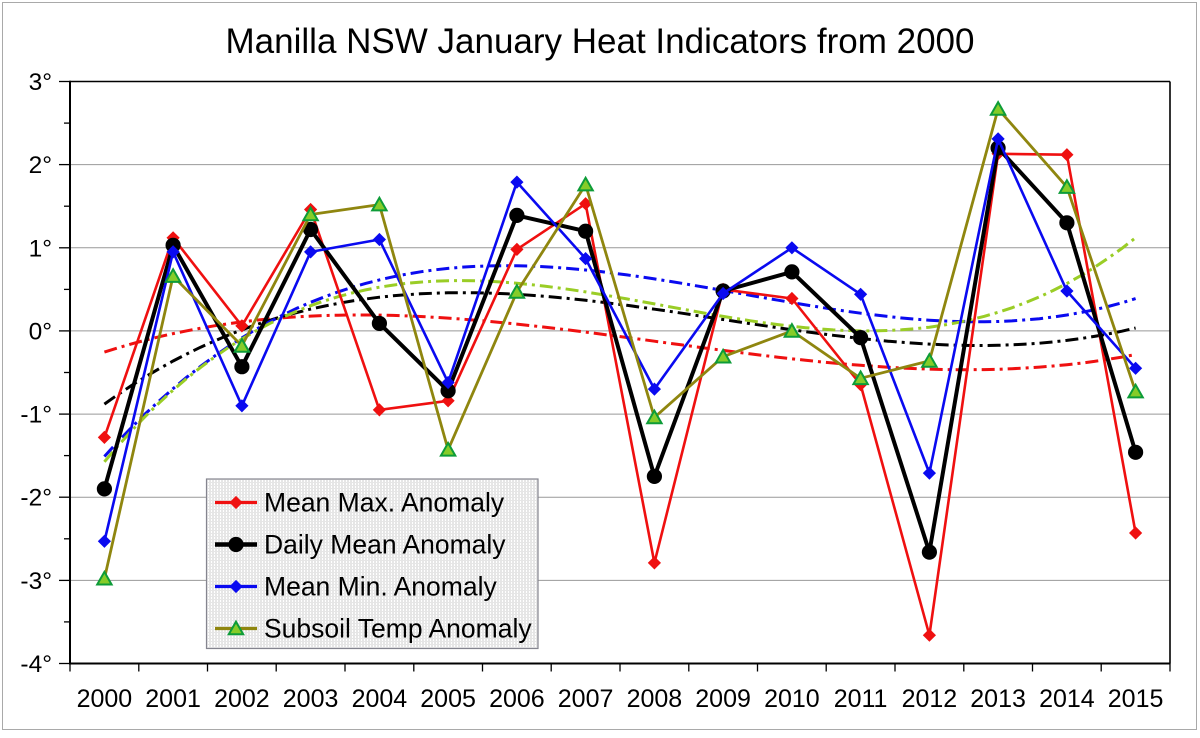 This screenshot has width=1200, height=738. I want to click on svg-text: 2014, so click(1067, 699).